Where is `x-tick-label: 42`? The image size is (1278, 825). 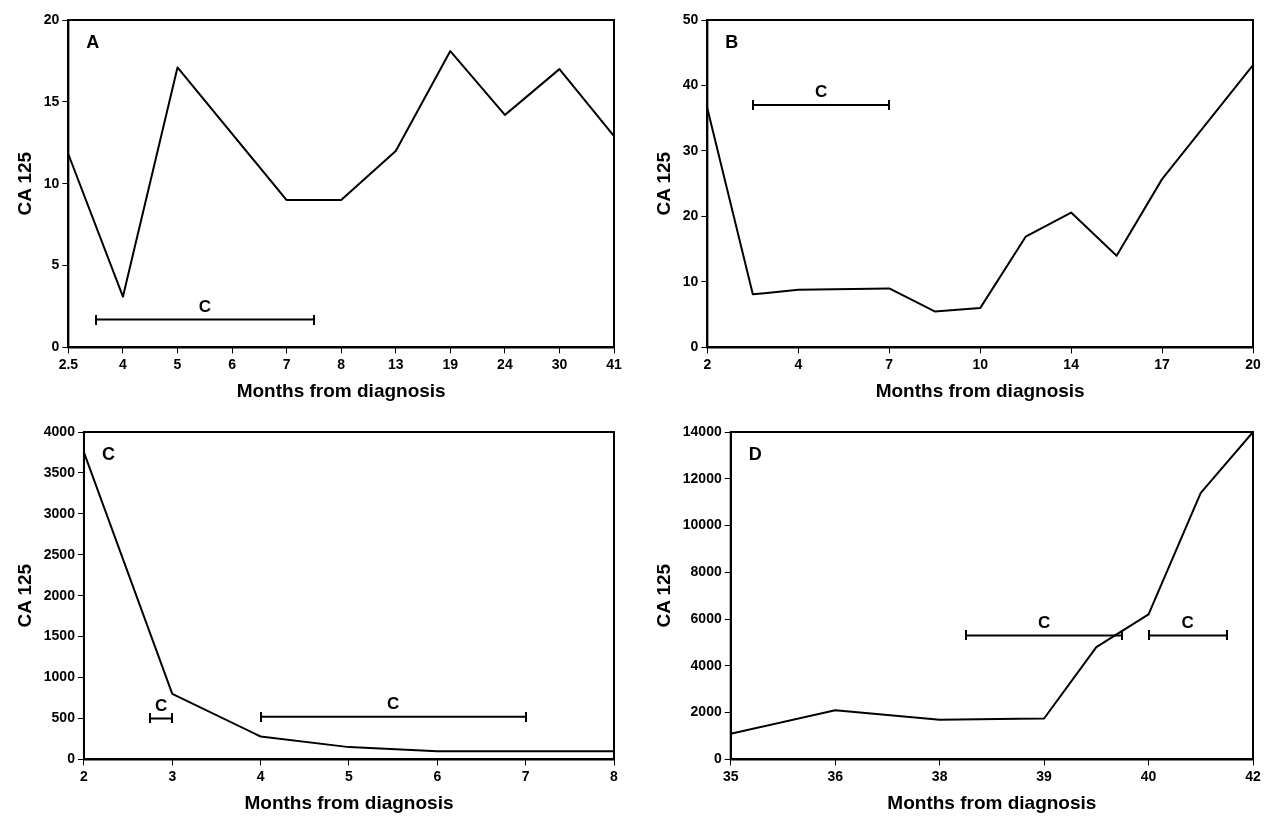
x-tick-label: 42 is located at coordinates (1253, 775).